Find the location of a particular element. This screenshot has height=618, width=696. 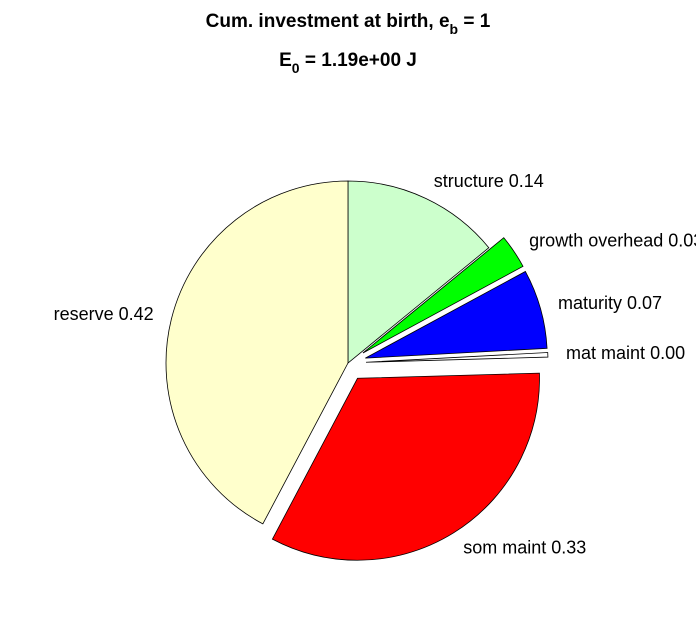

slice-label: structure 0.14 is located at coordinates (489, 181).